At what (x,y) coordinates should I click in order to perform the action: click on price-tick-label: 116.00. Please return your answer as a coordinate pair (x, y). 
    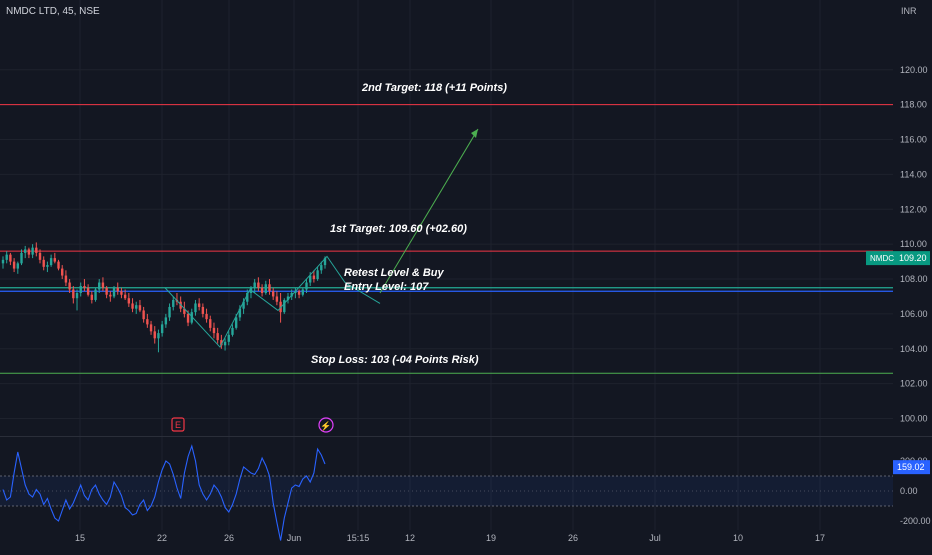
    Looking at the image, I should click on (913, 140).